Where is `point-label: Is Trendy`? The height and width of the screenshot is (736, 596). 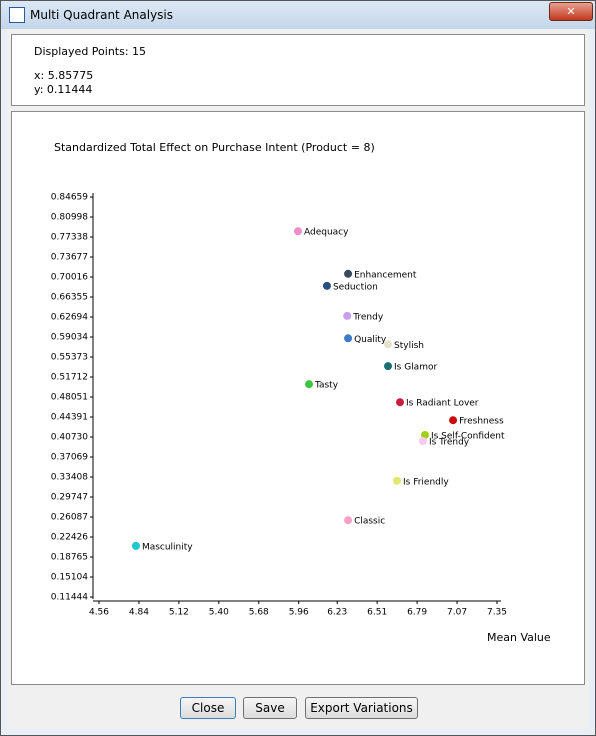
point-label: Is Trendy is located at coordinates (449, 442).